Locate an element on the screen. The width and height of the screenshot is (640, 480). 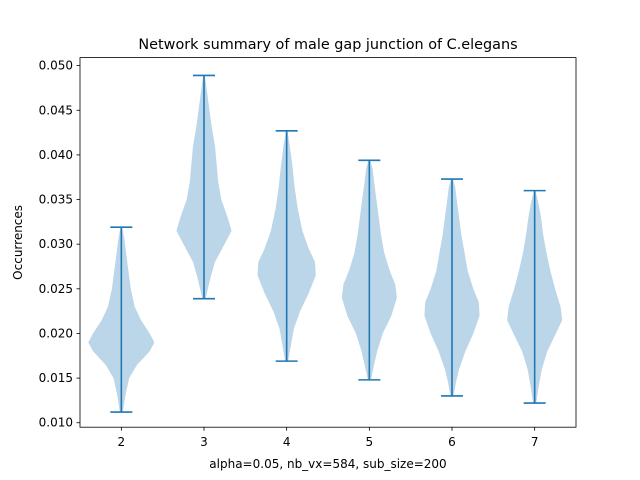
y-tick-label: 0.035 is located at coordinates (56, 200).